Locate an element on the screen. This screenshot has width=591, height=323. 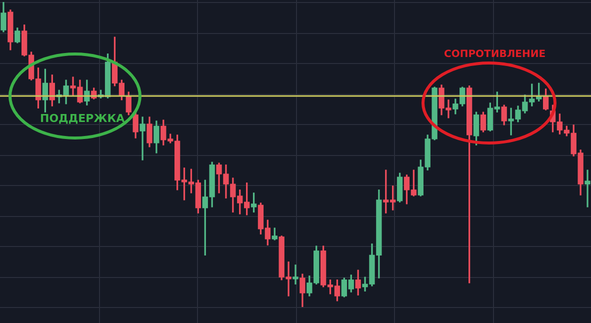
annotation: ПОДДЕРЖКА is located at coordinates (82, 118).